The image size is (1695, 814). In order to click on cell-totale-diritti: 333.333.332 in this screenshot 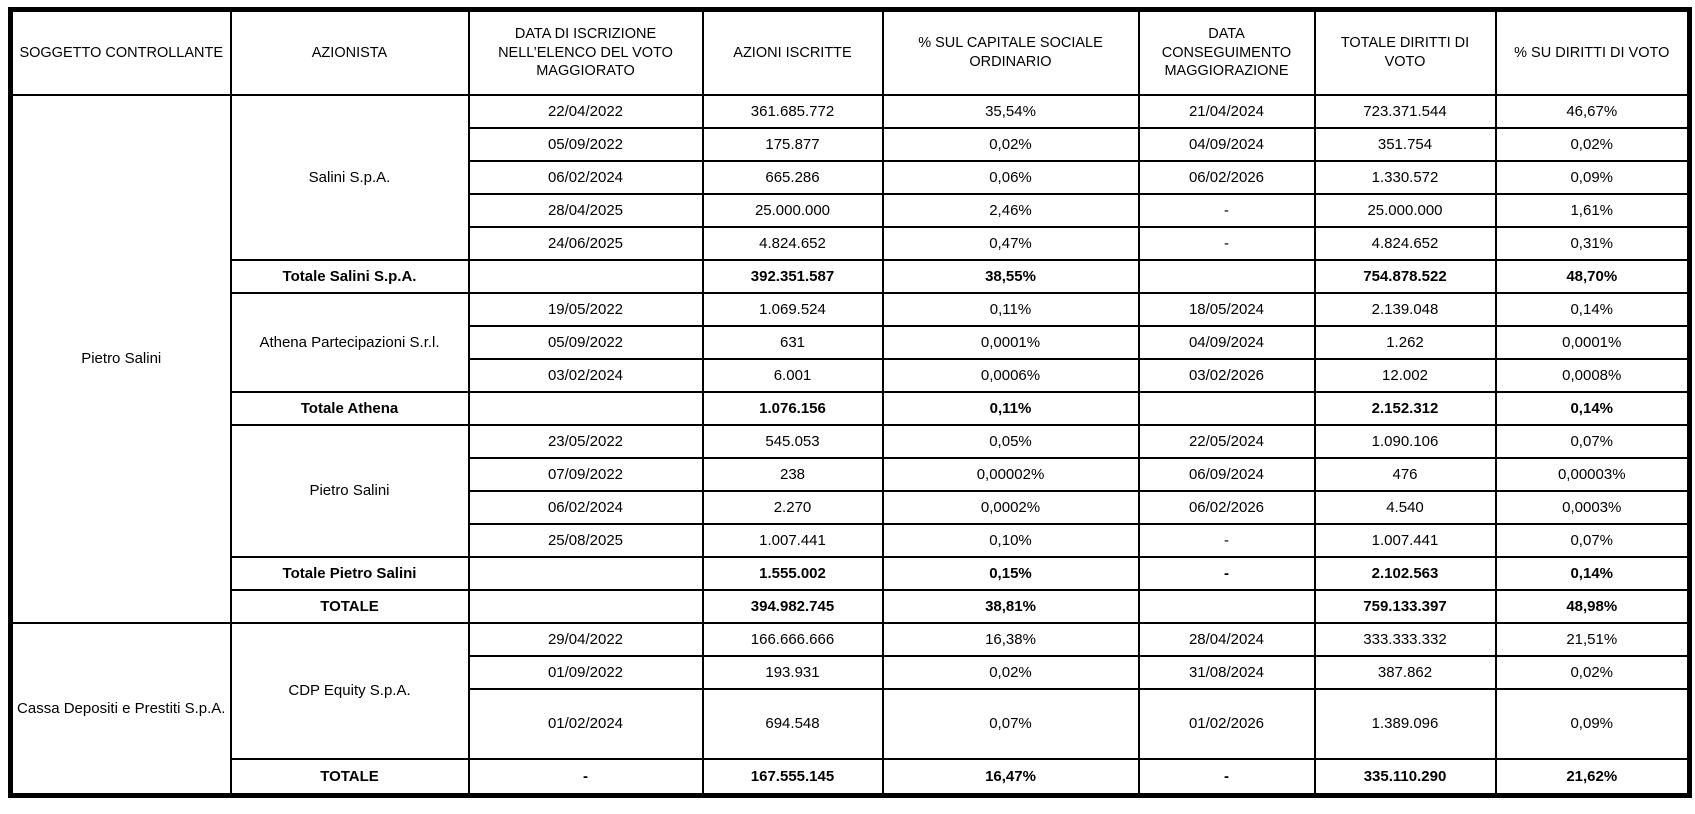, I will do `click(1405, 639)`.